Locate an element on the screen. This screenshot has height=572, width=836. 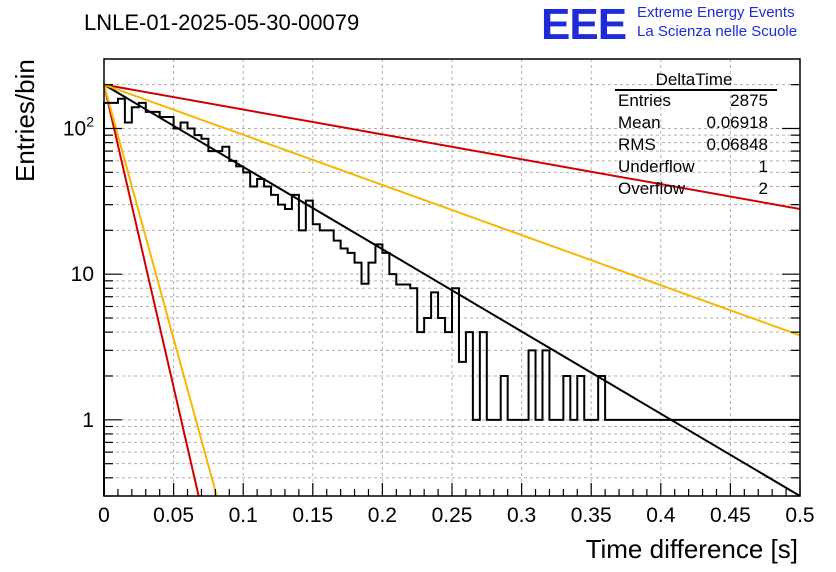
stats-value: 2 is located at coordinates (763, 188).